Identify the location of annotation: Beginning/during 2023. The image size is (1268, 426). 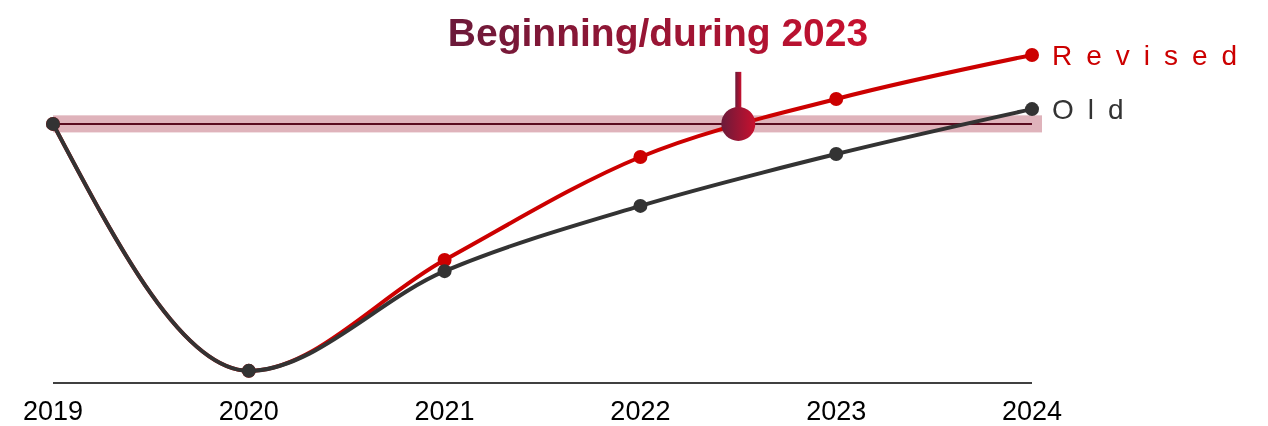
(658, 32).